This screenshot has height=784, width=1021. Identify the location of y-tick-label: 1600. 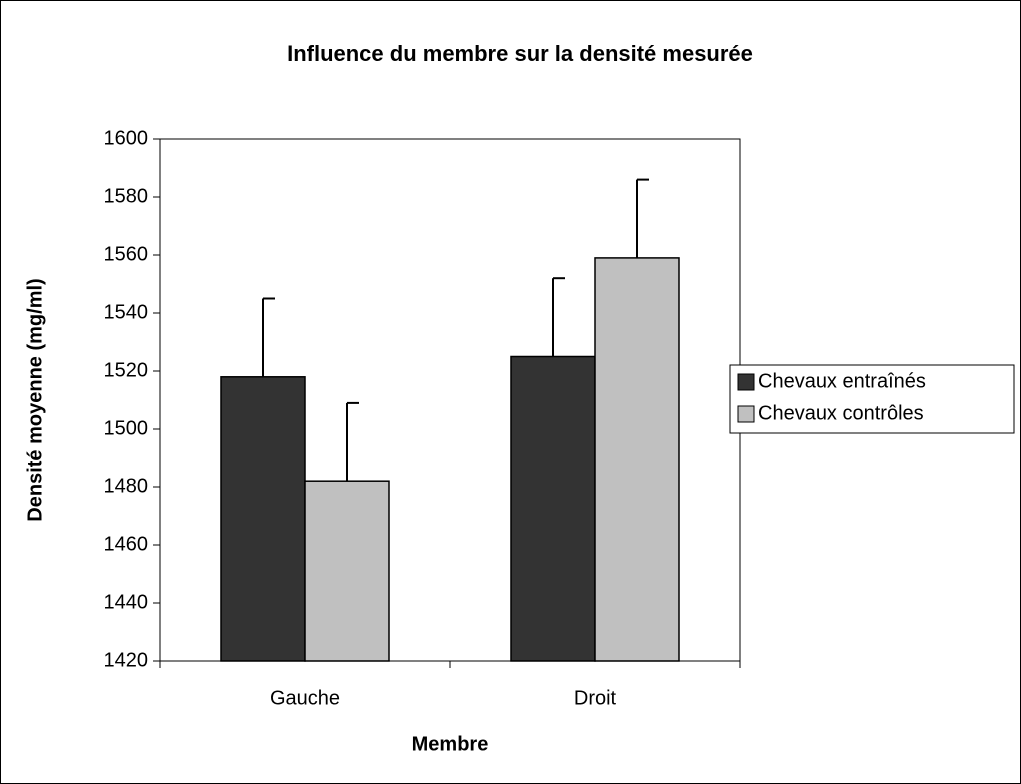
(126, 138).